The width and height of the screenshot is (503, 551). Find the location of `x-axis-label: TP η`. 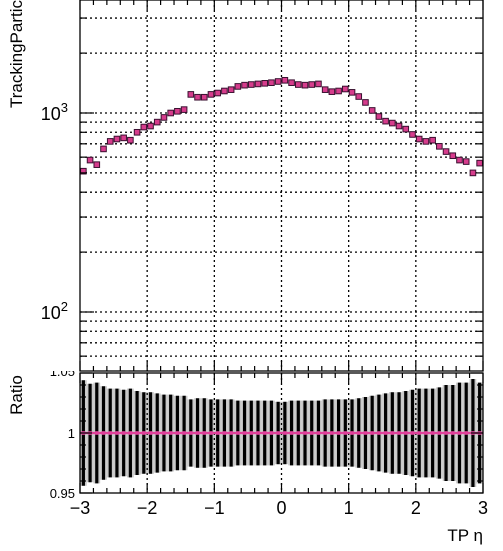

x-axis-label: TP η is located at coordinates (465, 535).